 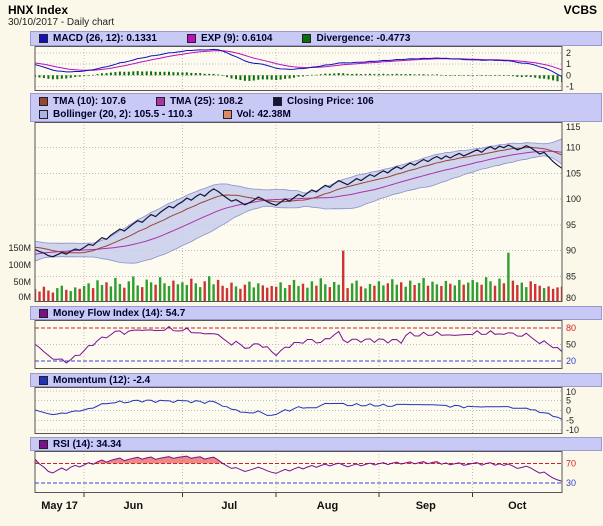 I want to click on svg-text: 10, so click(x=571, y=392).